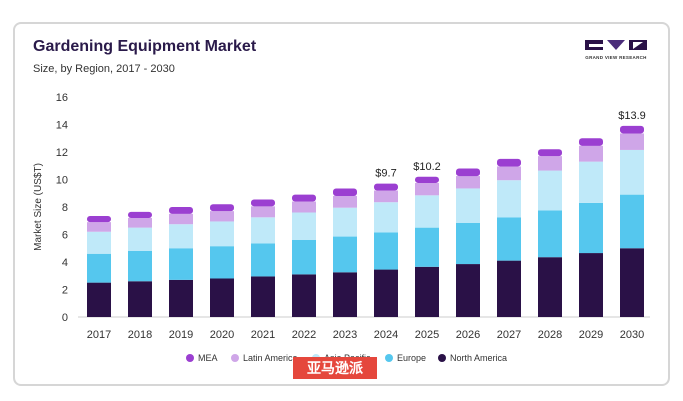 The width and height of the screenshot is (683, 401). What do you see at coordinates (427, 167) in the screenshot?
I see `total-label: $10.2` at bounding box center [427, 167].